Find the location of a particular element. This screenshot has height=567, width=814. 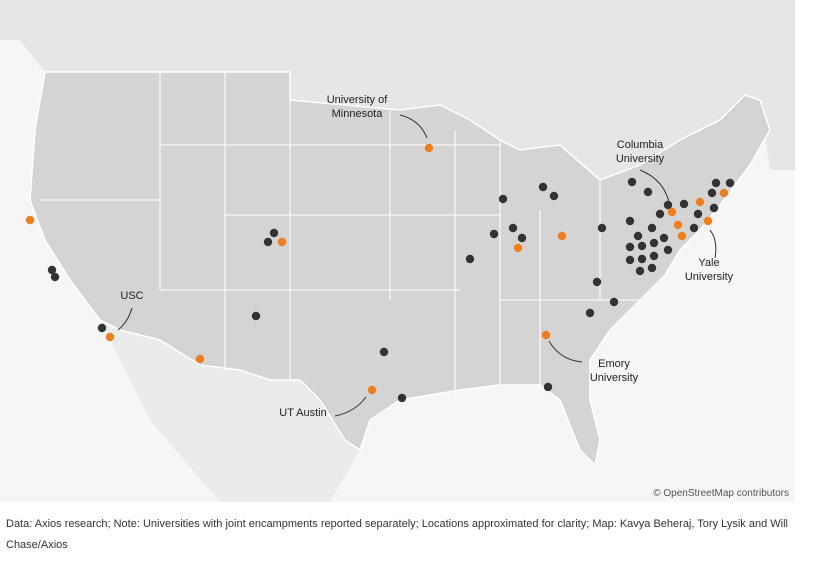

annotation-label: Yale is located at coordinates (708, 263).